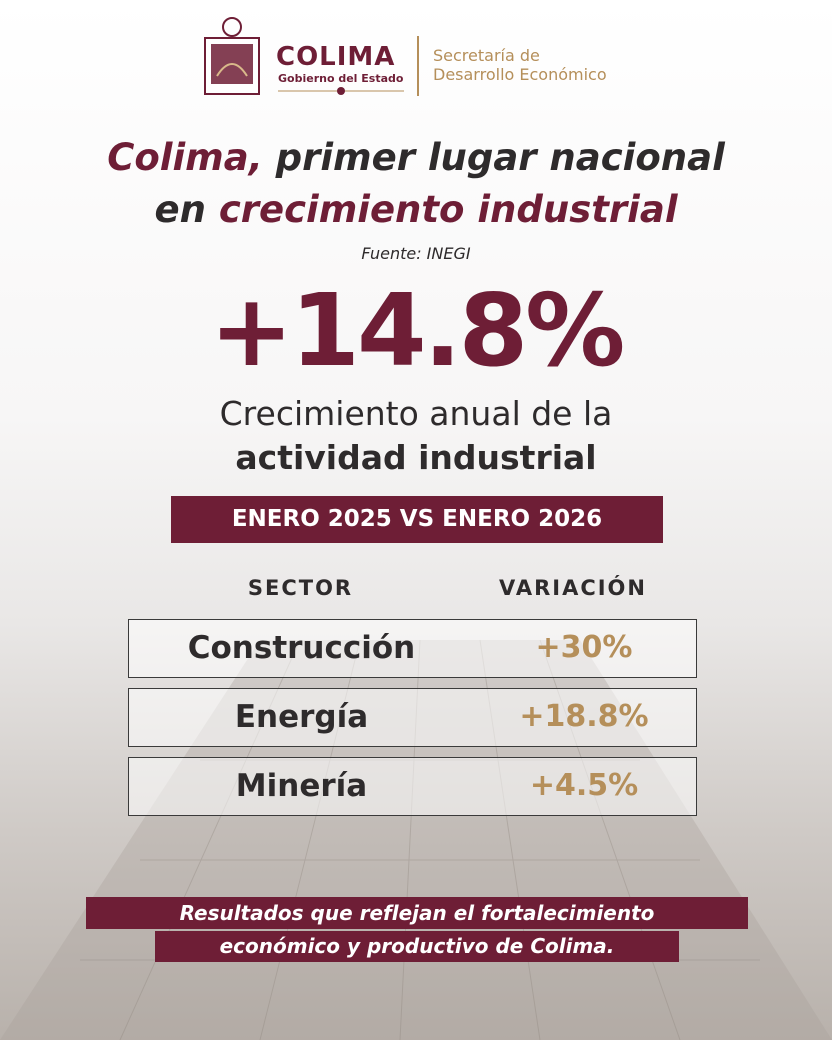  Describe the element at coordinates (584, 716) in the screenshot. I see `variation: +18.8%` at that location.